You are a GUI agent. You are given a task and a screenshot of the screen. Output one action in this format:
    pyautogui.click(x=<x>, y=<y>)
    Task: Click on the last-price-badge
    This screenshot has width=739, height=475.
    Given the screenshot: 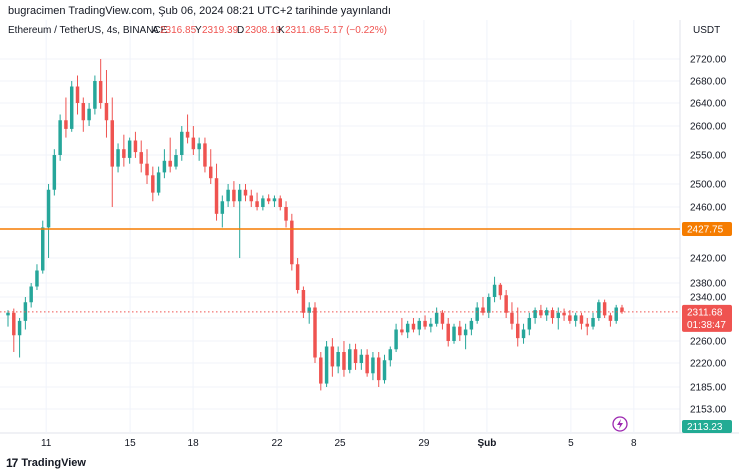 What is the action you would take?
    pyautogui.click(x=707, y=318)
    